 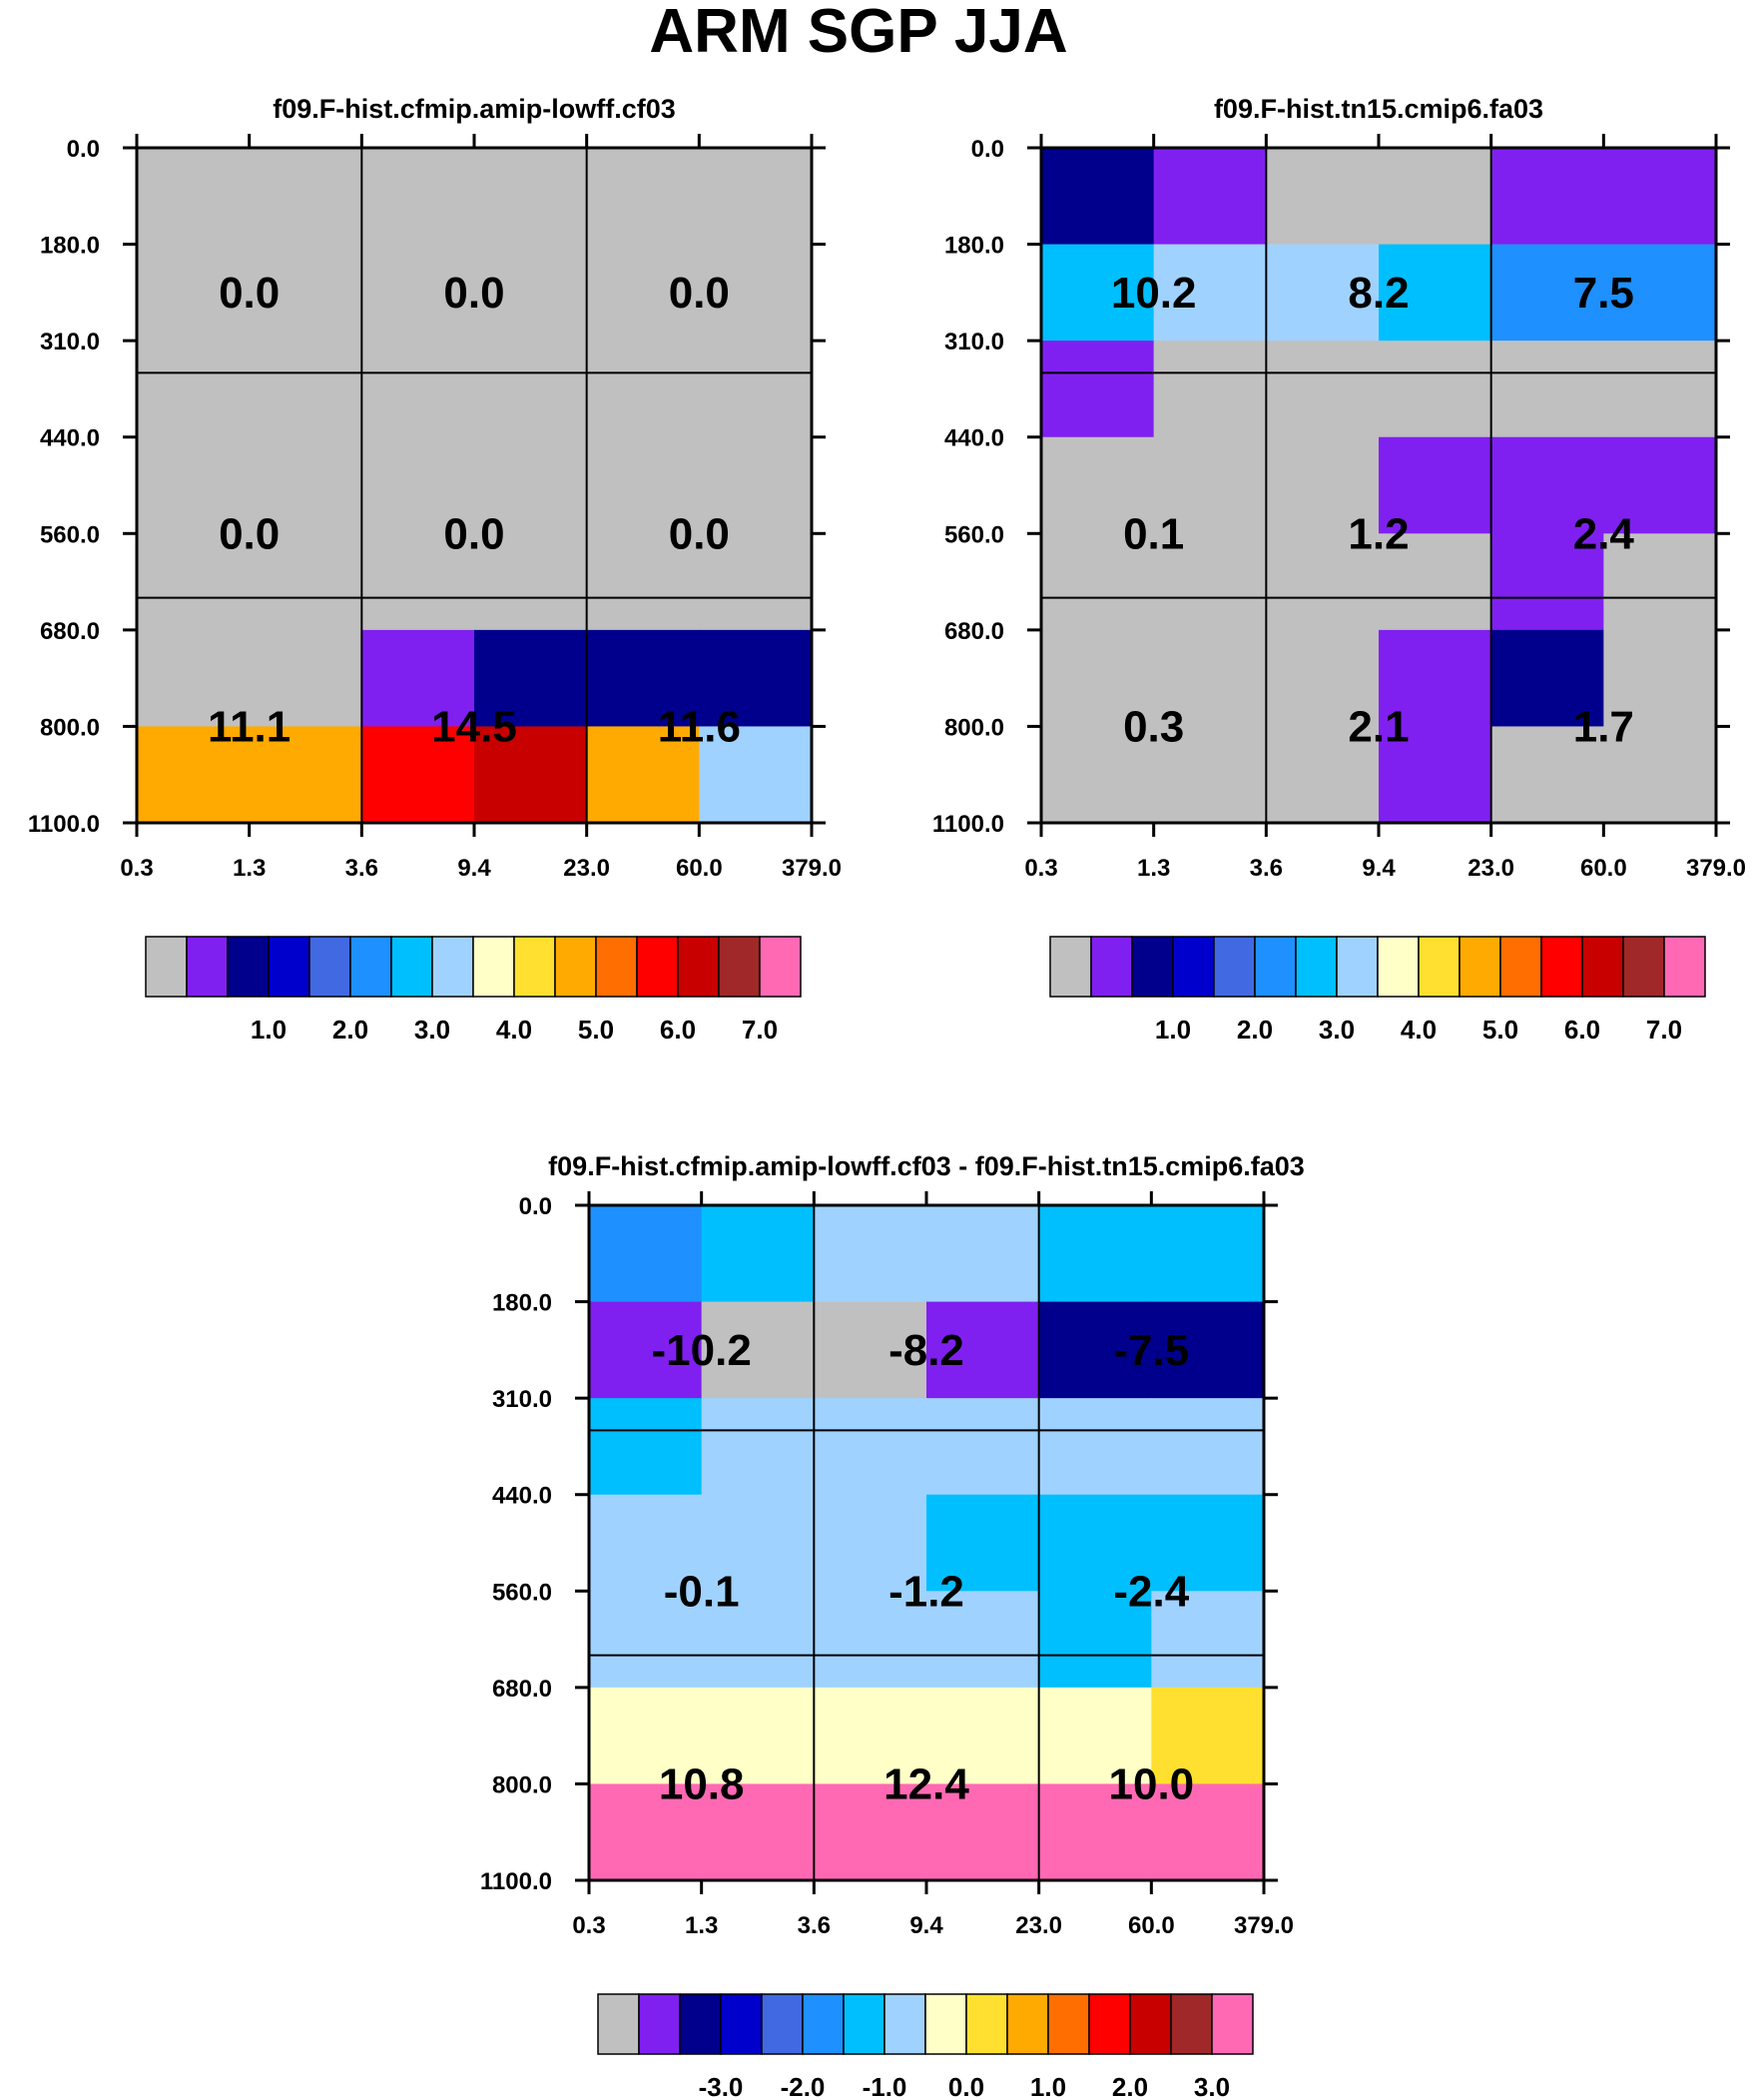 I want to click on cell-value-label: 10.2, so click(x=1154, y=293).